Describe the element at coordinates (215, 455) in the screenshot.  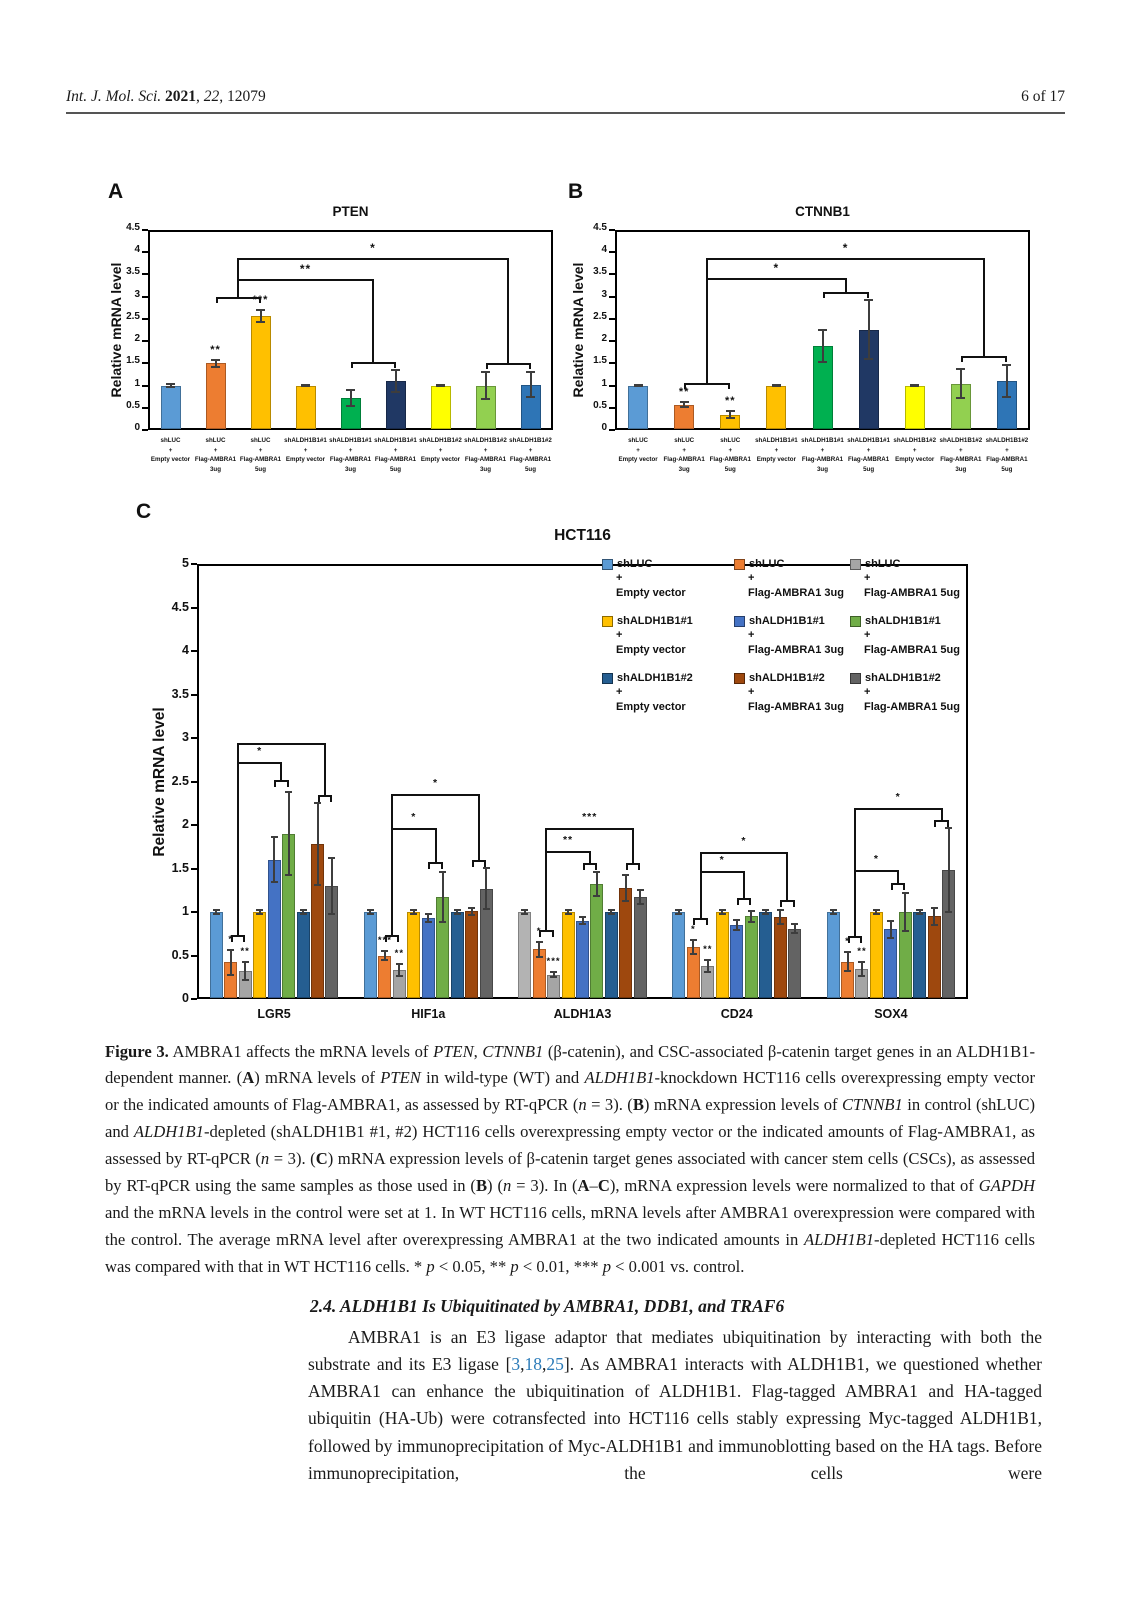
I see `x-axis-label: shLUC + Flag-AMBRA1 3ug` at that location.